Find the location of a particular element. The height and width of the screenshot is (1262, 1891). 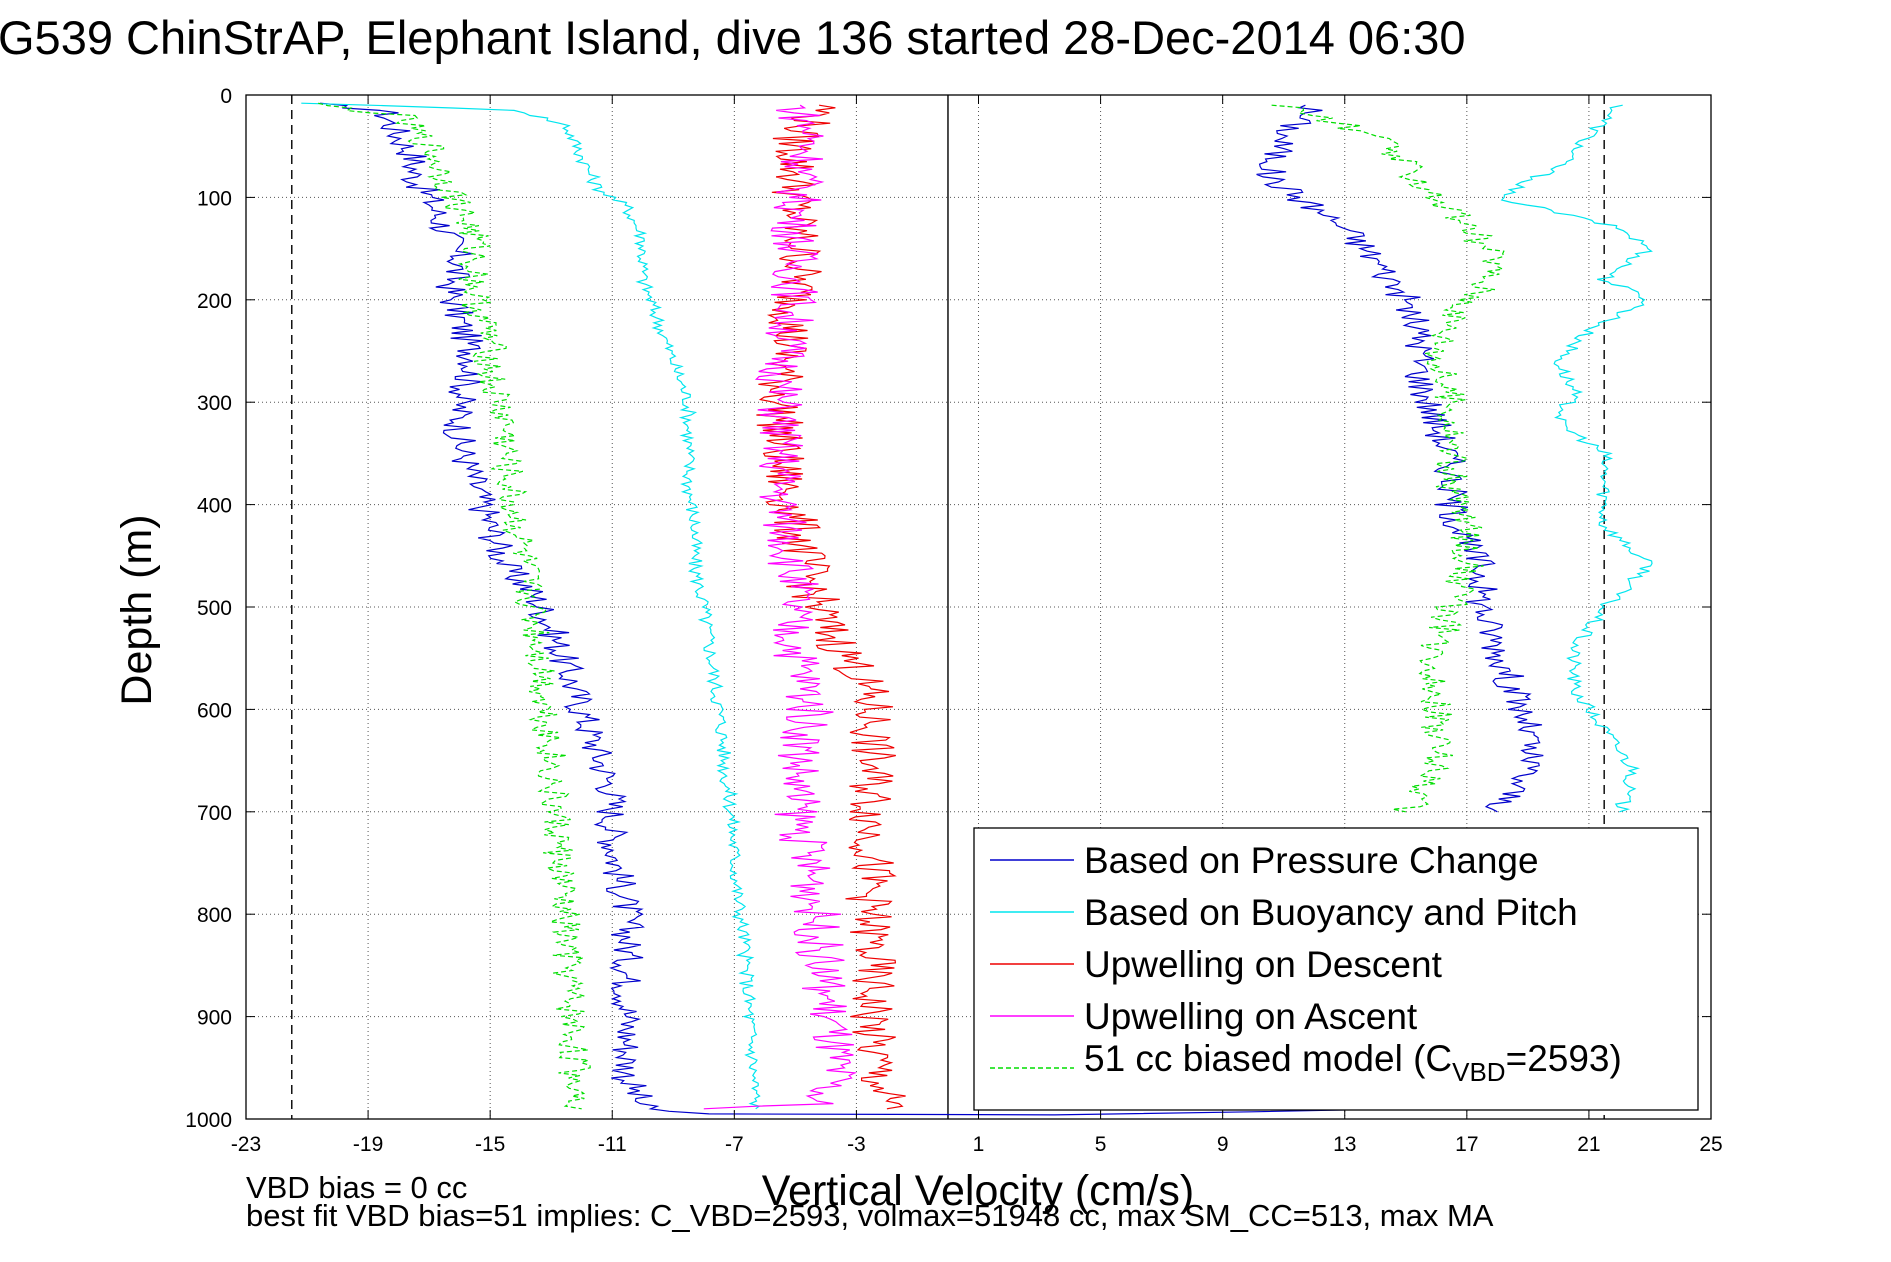

y-tick-label: 600 is located at coordinates (214, 710).